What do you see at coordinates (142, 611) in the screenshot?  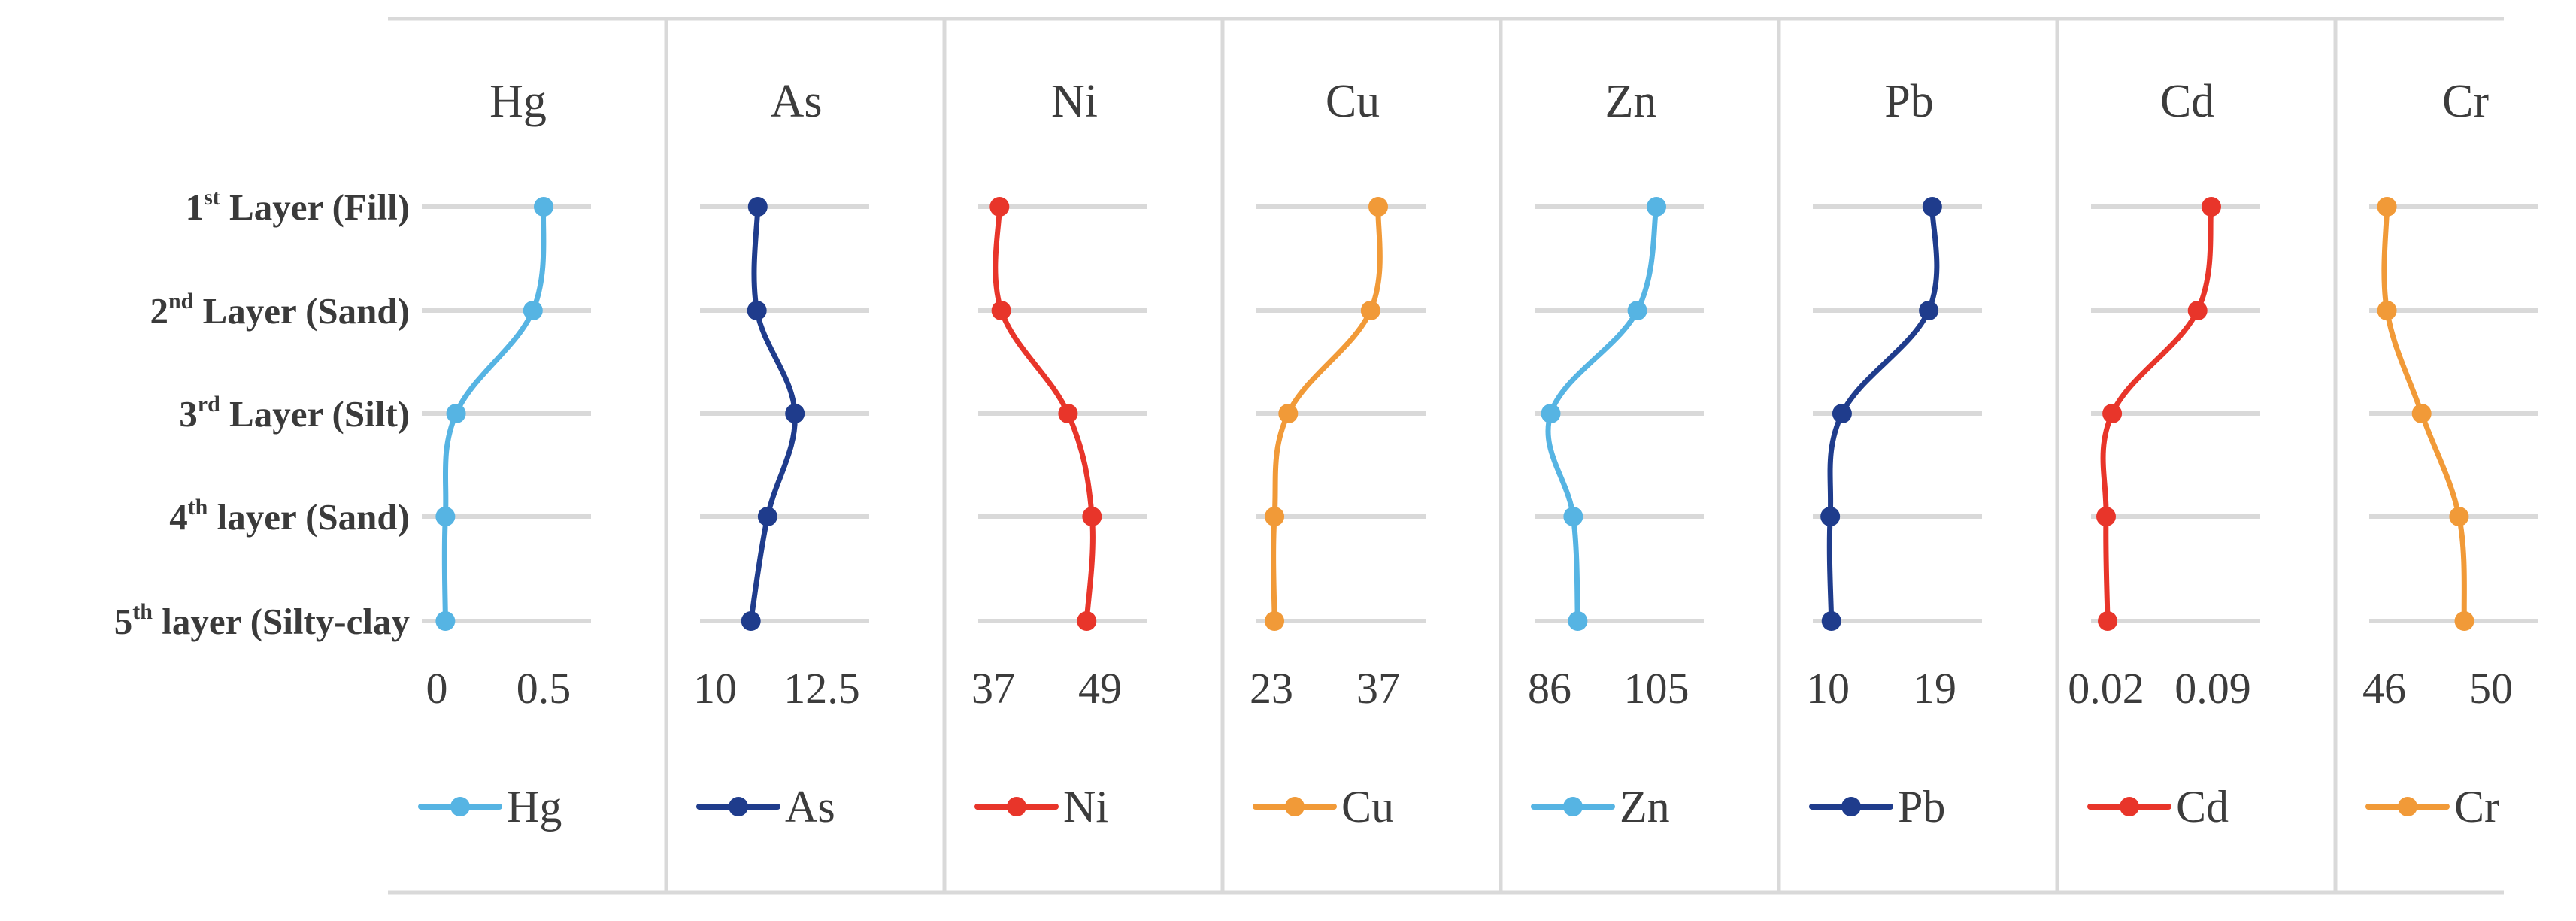 I see `layer-ordinal-suffix: th` at bounding box center [142, 611].